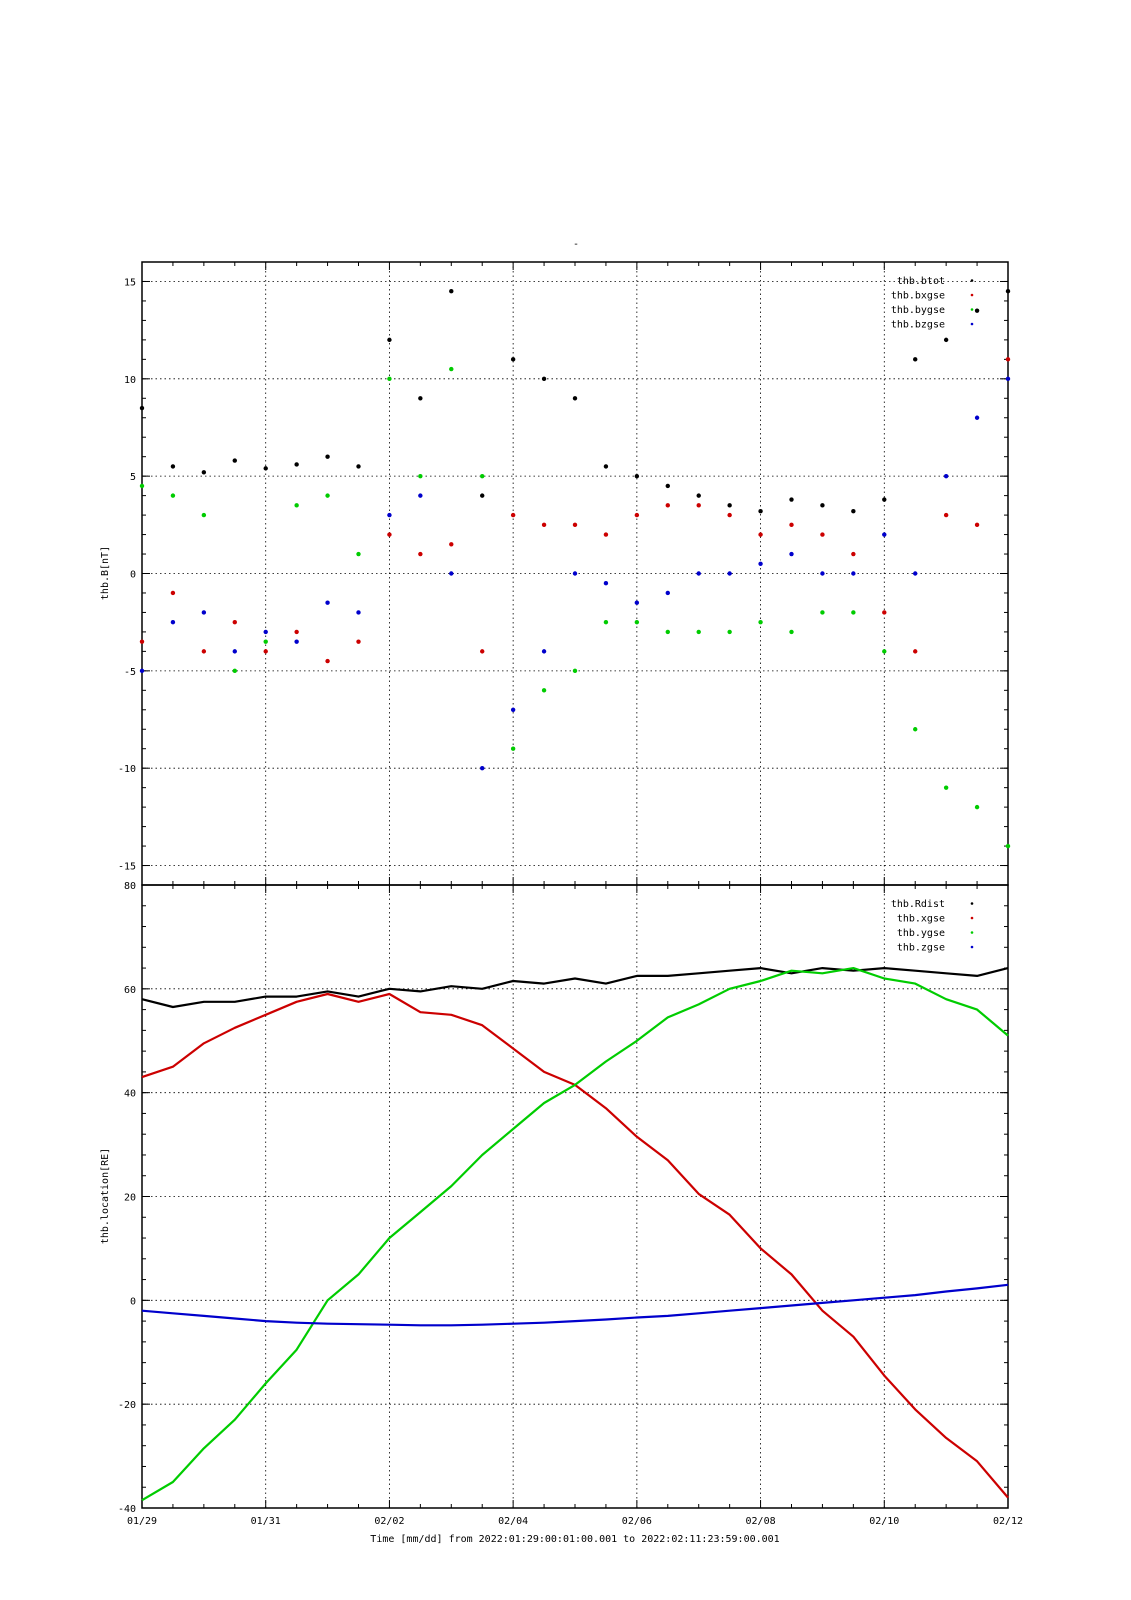 This screenshot has height=1600, width=1131. What do you see at coordinates (127, 1509) in the screenshot?
I see `y-tick-label: -40` at bounding box center [127, 1509].